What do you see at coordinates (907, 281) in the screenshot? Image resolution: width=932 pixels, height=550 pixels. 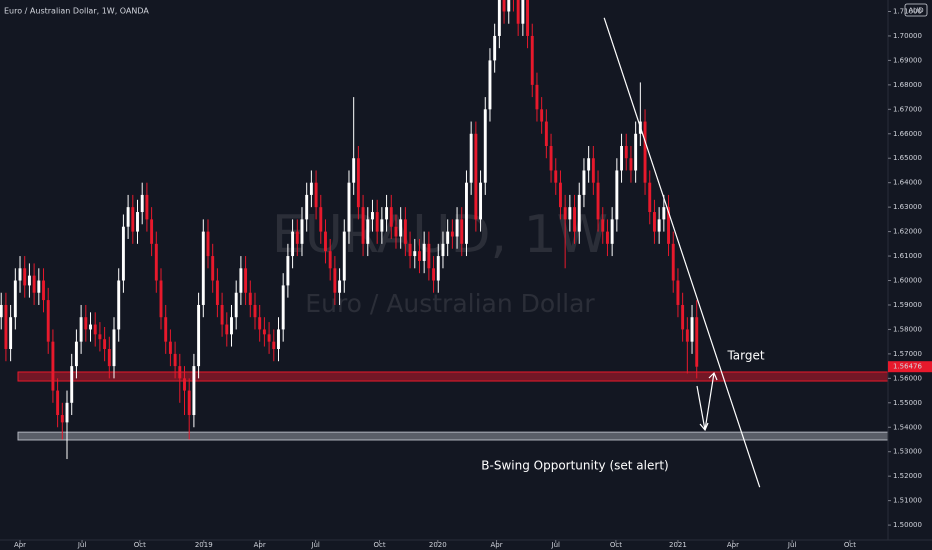 I see `y-tick-label: 1.60000` at bounding box center [907, 281].